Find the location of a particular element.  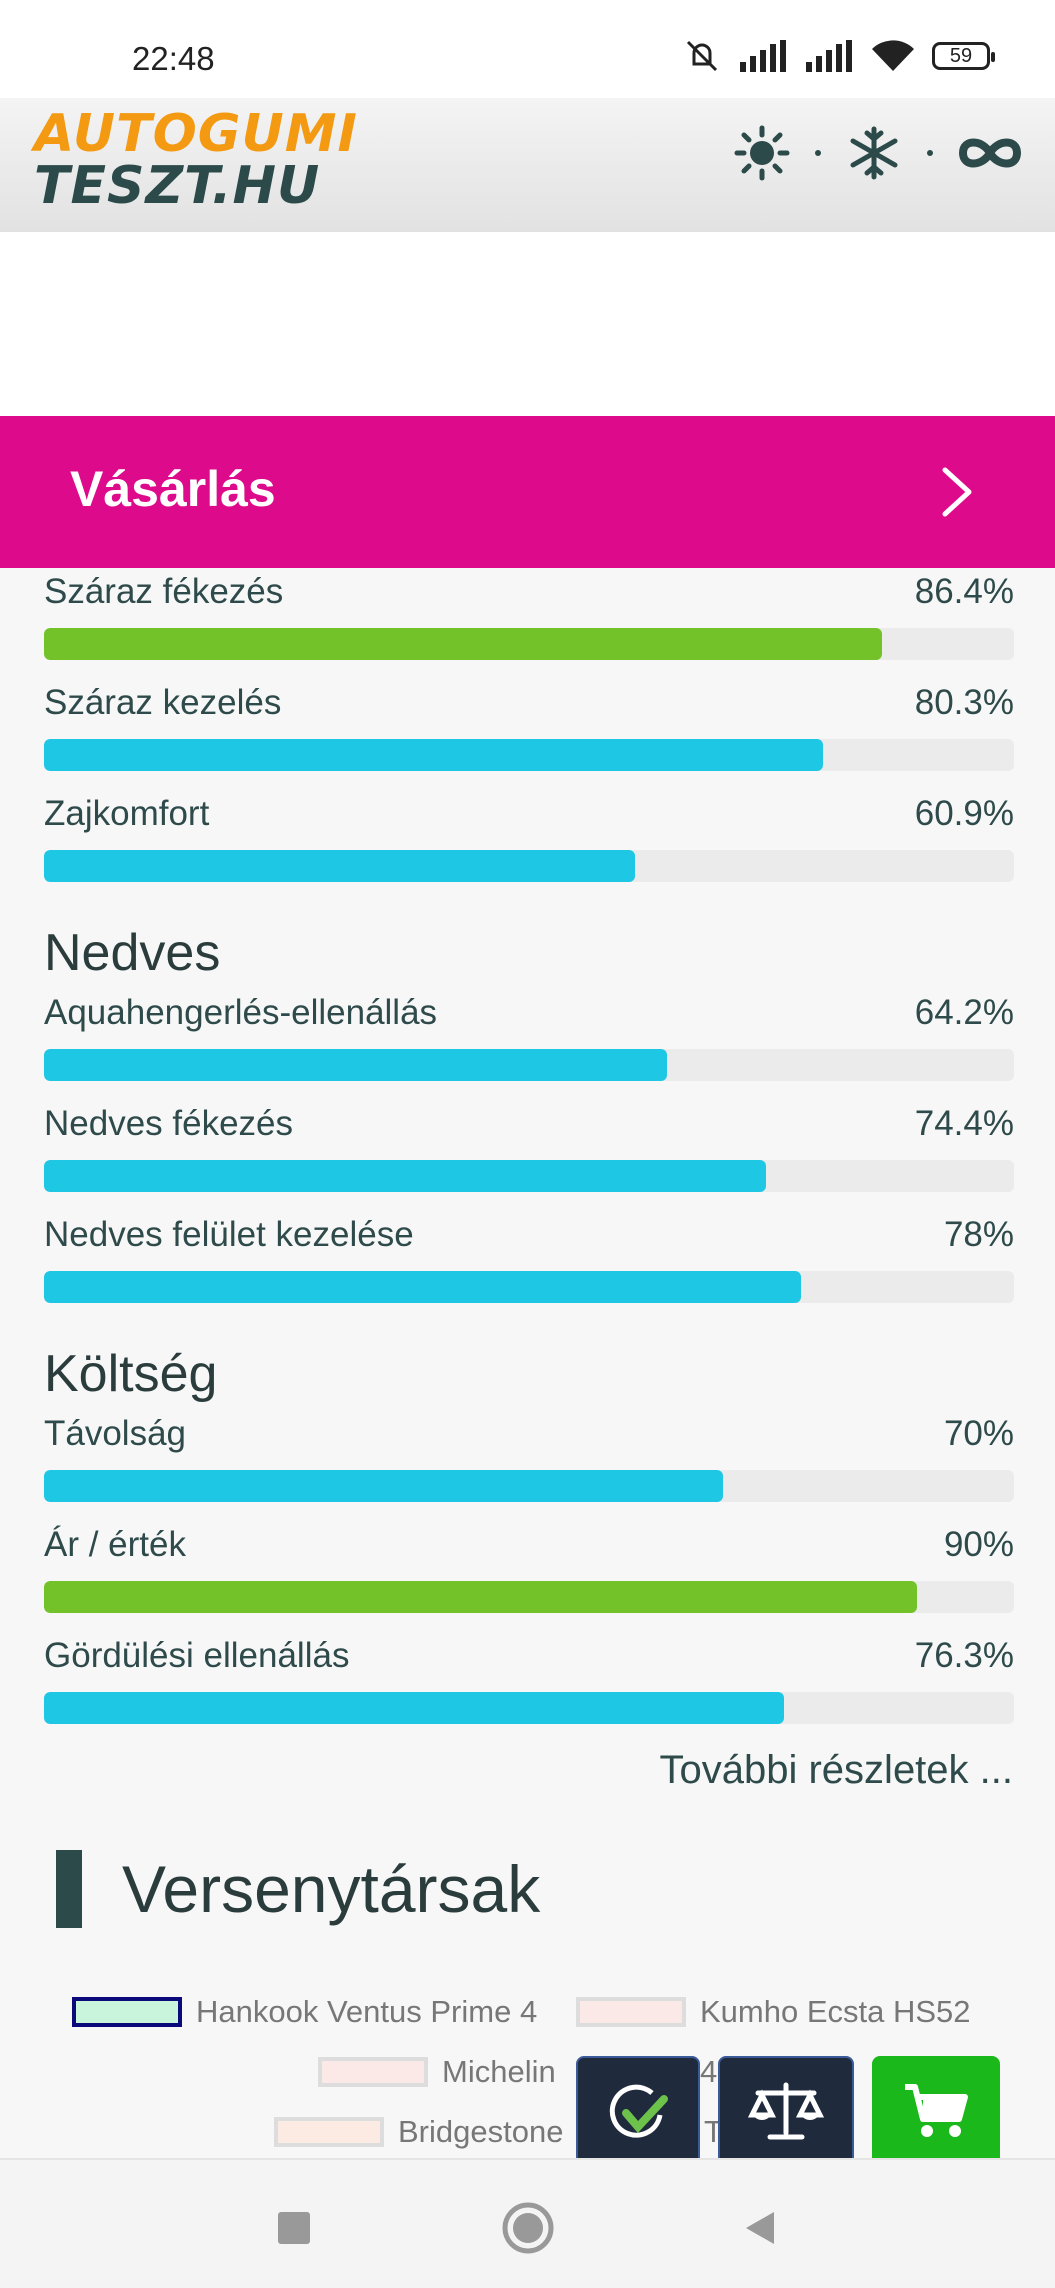

logo-line-2: TESZT.HU is located at coordinates (177, 186).